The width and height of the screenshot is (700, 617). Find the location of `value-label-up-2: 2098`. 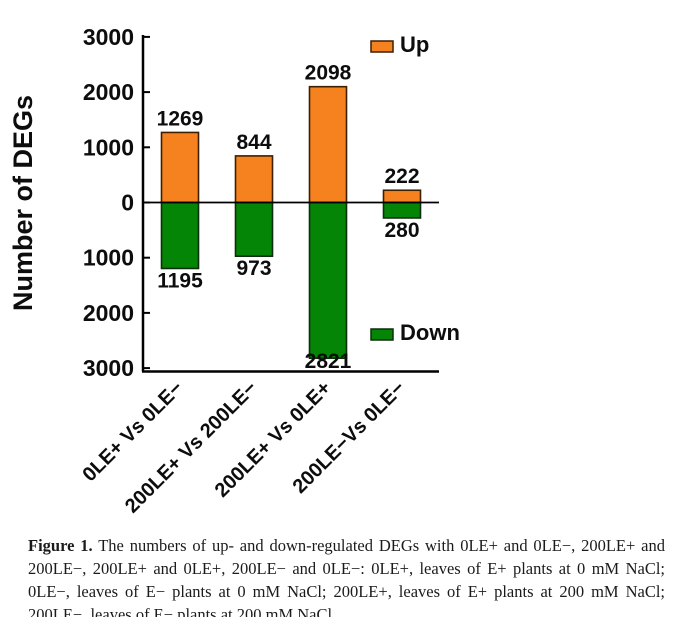

value-label-up-2: 2098 is located at coordinates (328, 73).